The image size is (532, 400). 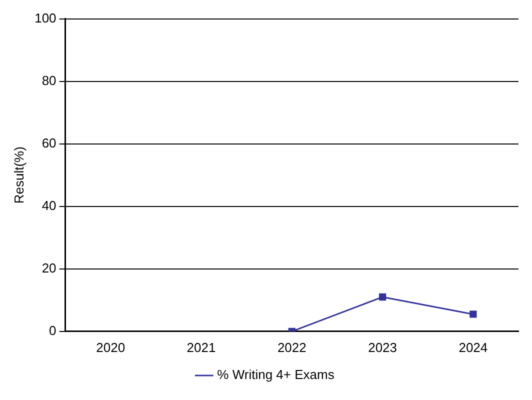 What do you see at coordinates (473, 347) in the screenshot?
I see `x-tick-label: 2024` at bounding box center [473, 347].